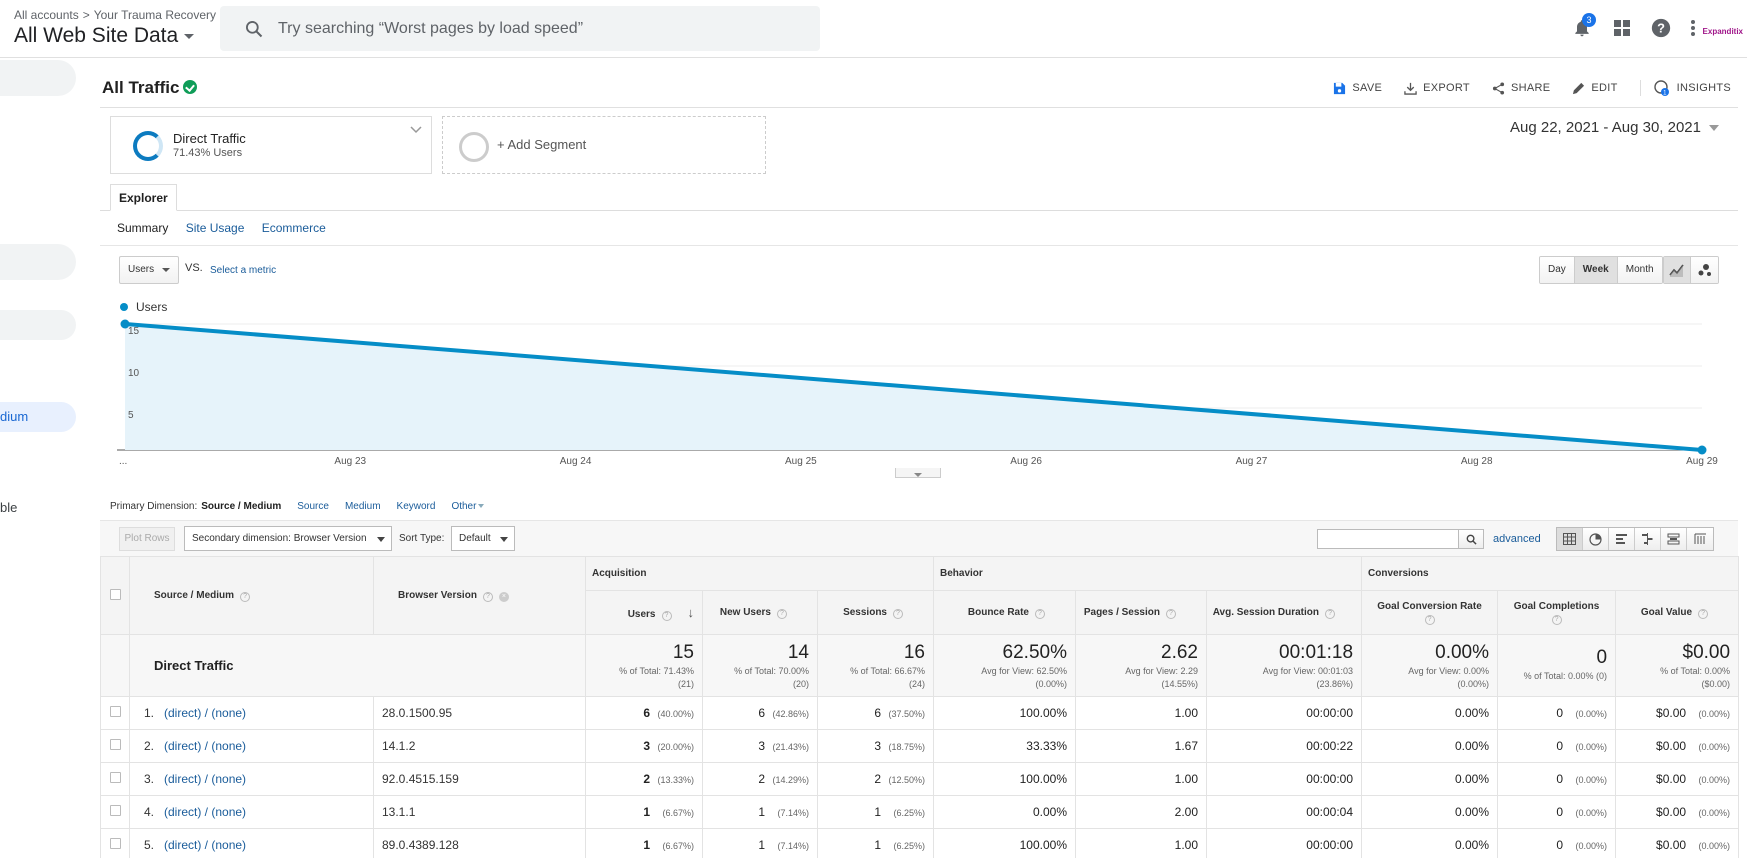 This screenshot has height=858, width=1747. I want to click on save-button: SAVE, so click(1357, 88).